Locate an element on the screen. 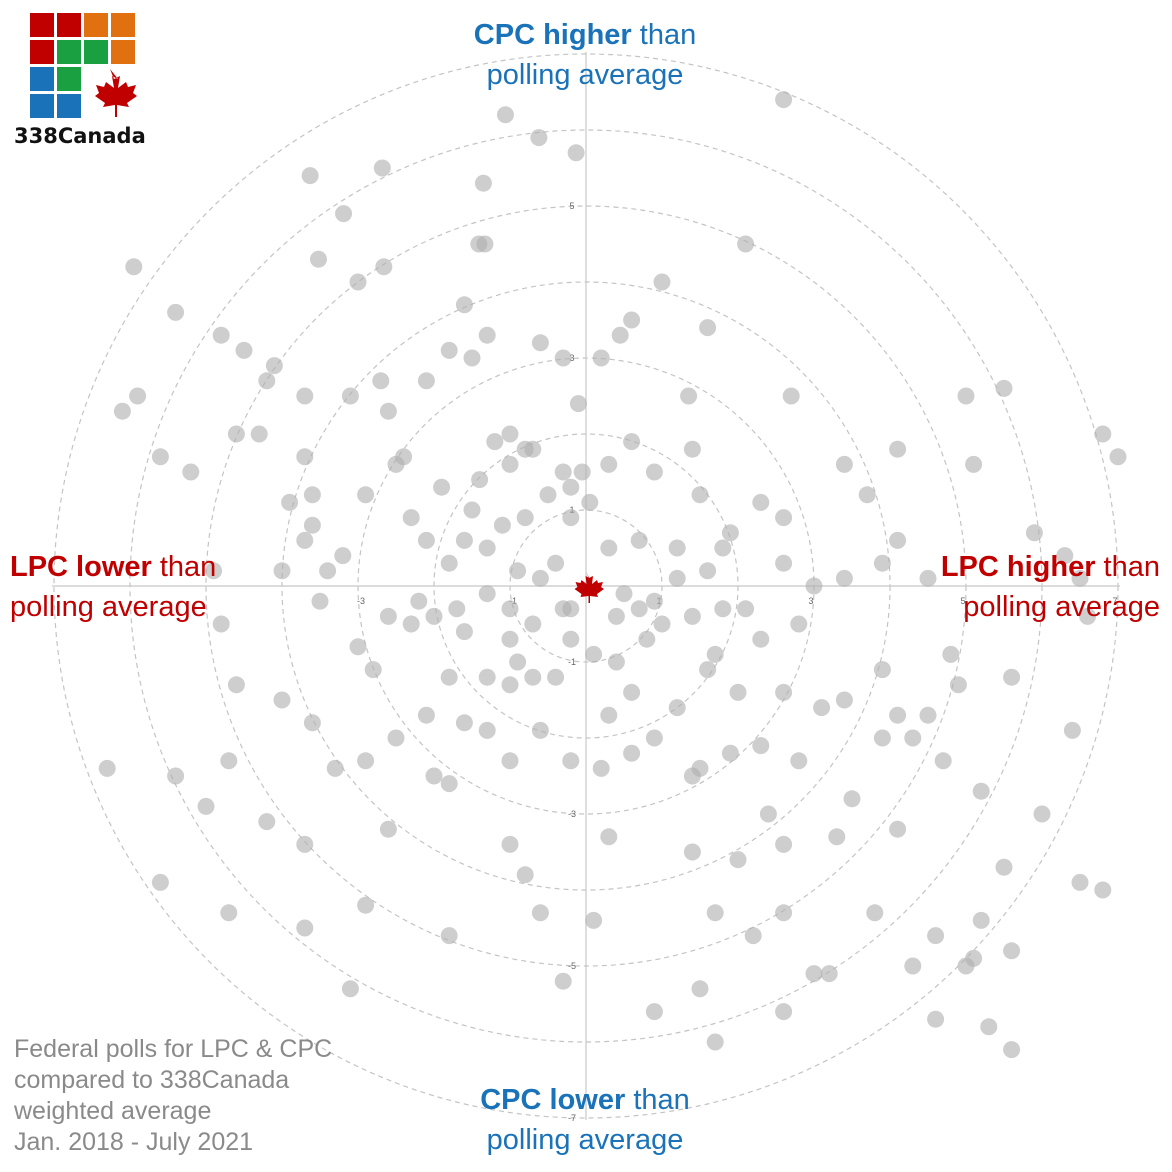  label-left-rest: than is located at coordinates (184, 567).